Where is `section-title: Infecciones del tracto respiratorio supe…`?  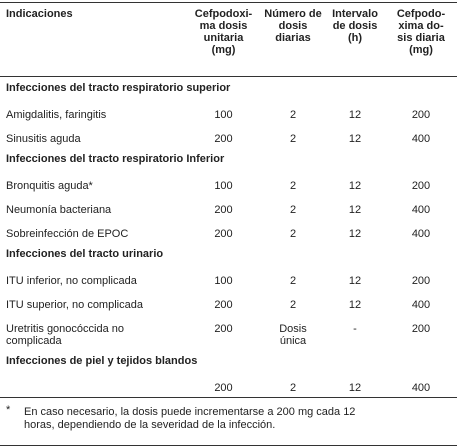
section-title: Infecciones del tracto respiratorio supe… is located at coordinates (118, 88).